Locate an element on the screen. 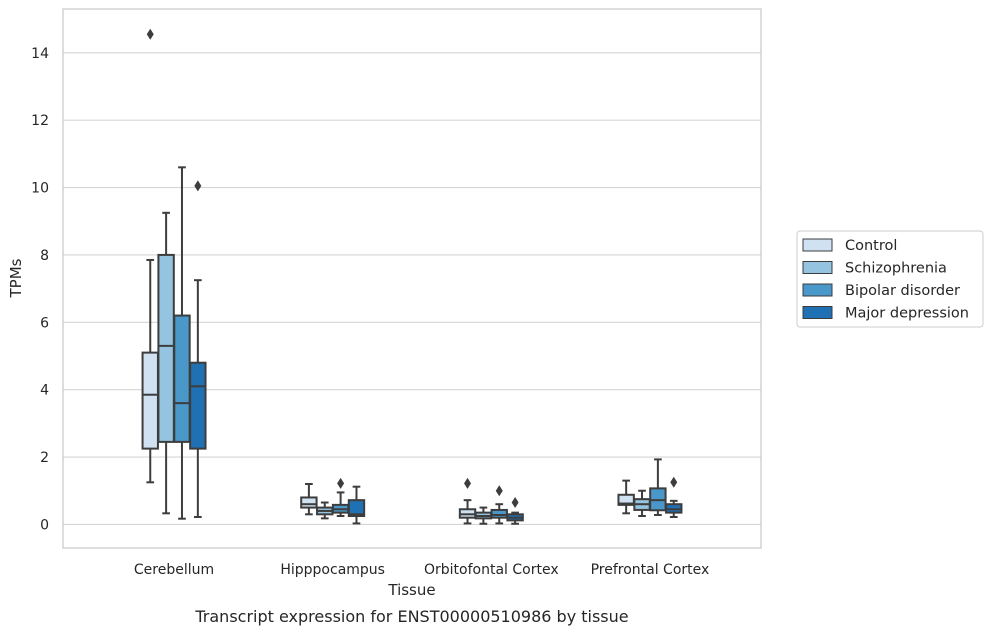  x-tick-label: Orbitofontal Cortex is located at coordinates (491, 570).